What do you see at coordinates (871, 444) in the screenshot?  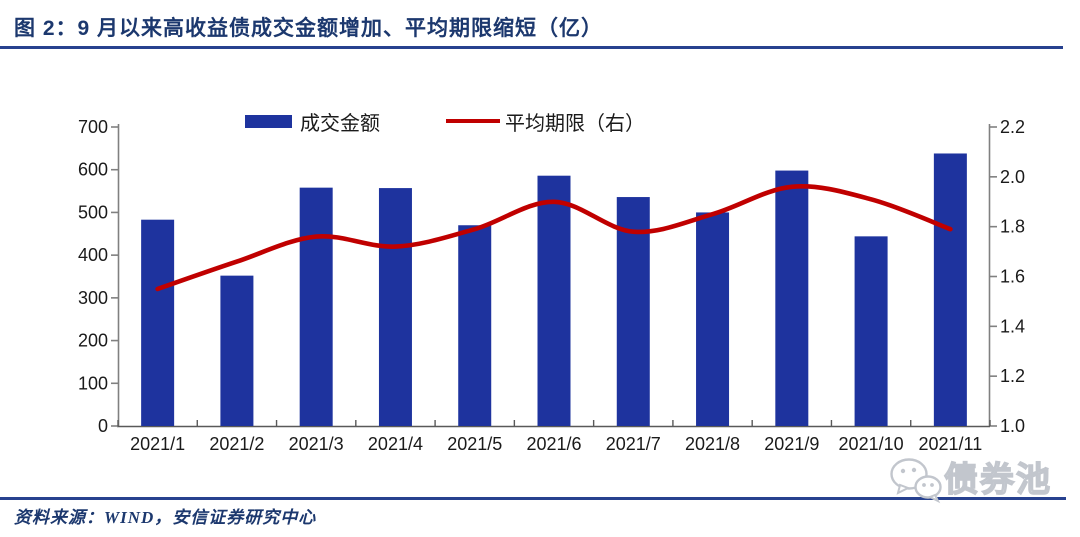 I see `x-tick-label: 2021/10` at bounding box center [871, 444].